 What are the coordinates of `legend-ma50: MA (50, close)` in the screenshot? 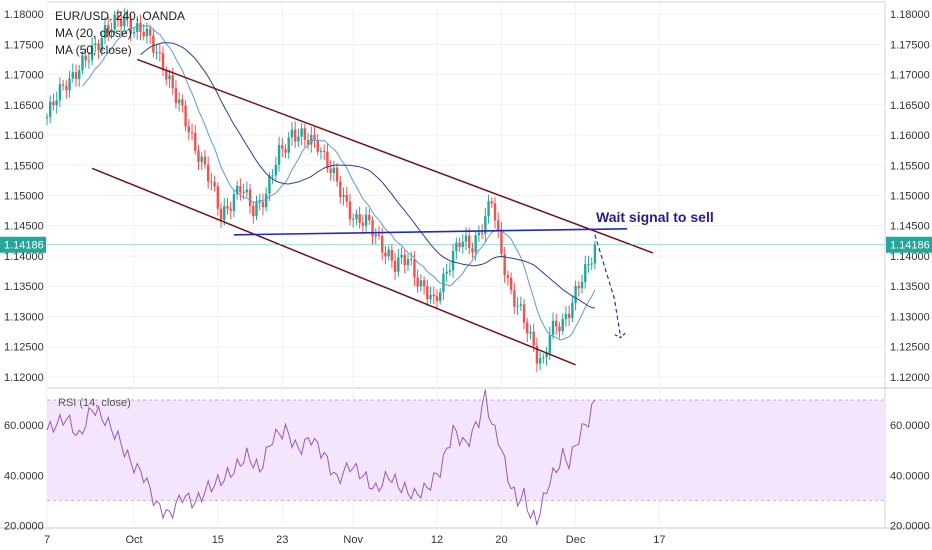 It's located at (93, 50).